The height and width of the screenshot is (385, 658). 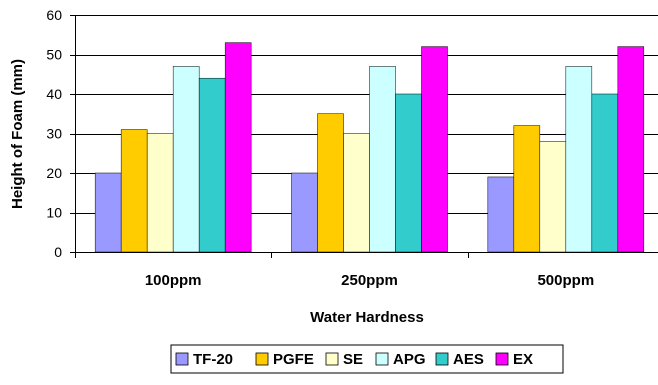 I want to click on legend: TF-20 PGFE SE APG AES EX, so click(x=367, y=359).